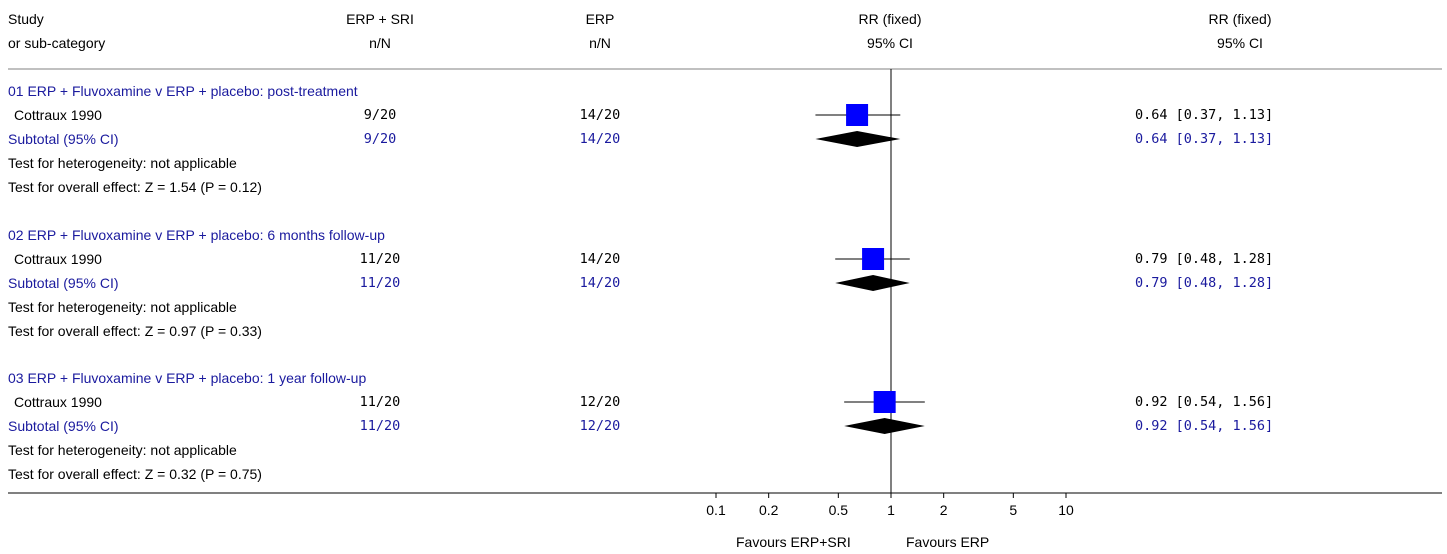 This screenshot has width=1447, height=554. I want to click on tick-label: 2, so click(943, 510).